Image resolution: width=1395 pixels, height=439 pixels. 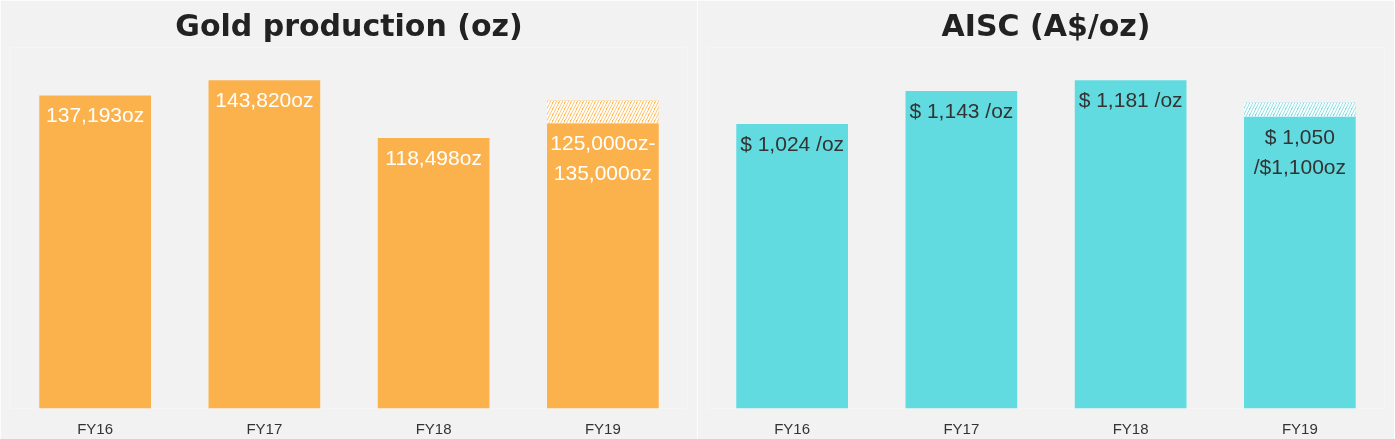 I want to click on data-label: 137,193oz, so click(x=95, y=115).